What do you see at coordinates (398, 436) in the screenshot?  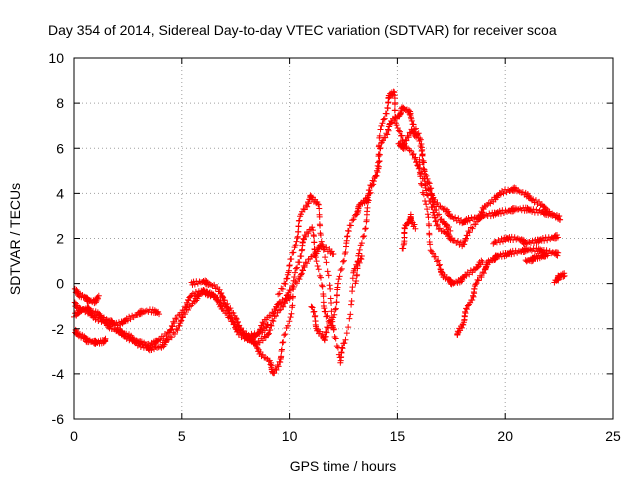 I see `x-tick-label: 15` at bounding box center [398, 436].